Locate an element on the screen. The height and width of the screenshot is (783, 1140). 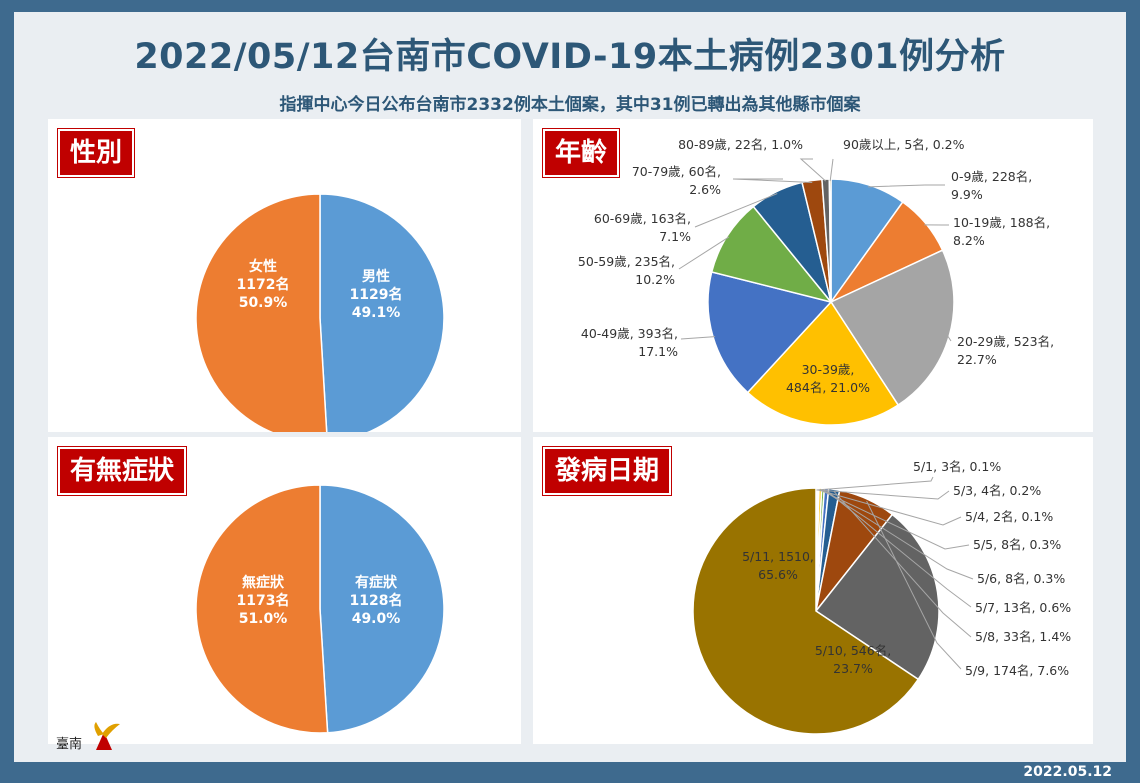
symptoms-badge: 有無症狀 is located at coordinates (122, 471).